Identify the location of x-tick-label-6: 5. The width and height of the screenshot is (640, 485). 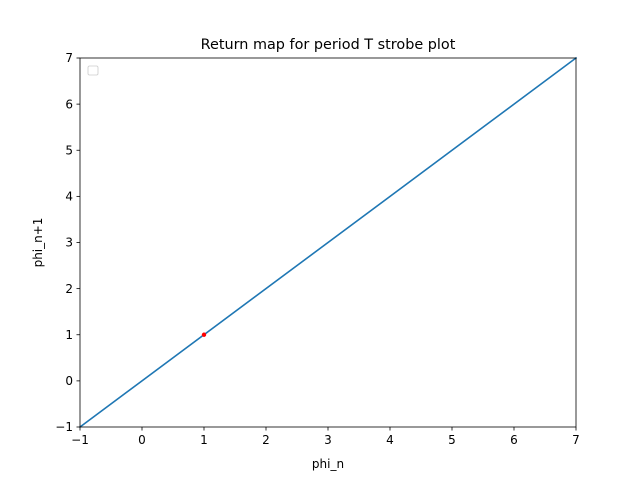
(452, 440).